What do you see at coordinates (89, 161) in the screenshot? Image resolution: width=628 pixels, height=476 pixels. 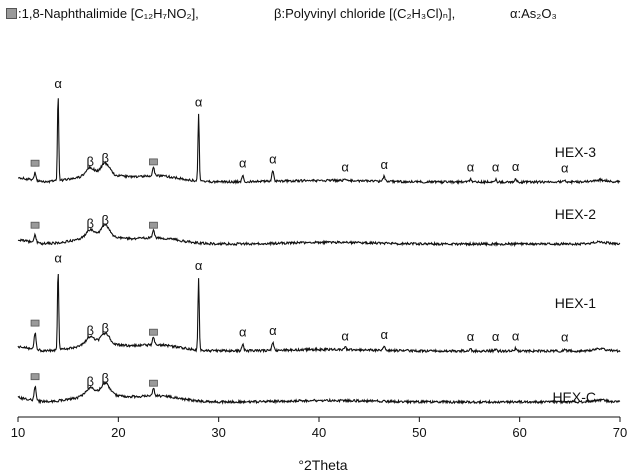 I see `beta-marker-hex-3-2: β` at bounding box center [89, 161].